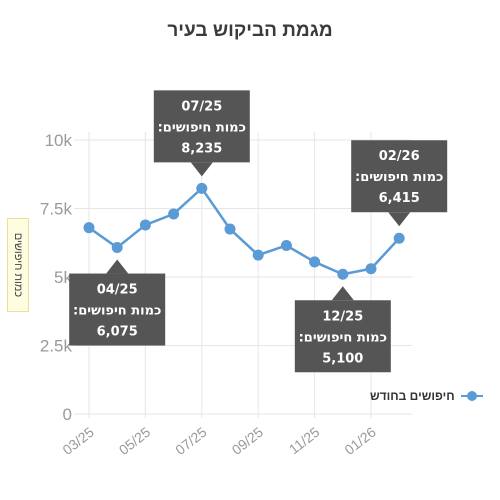 This screenshot has height=500, width=500. Describe the element at coordinates (248, 441) in the screenshot. I see `x-tick-label: 09/25` at that location.